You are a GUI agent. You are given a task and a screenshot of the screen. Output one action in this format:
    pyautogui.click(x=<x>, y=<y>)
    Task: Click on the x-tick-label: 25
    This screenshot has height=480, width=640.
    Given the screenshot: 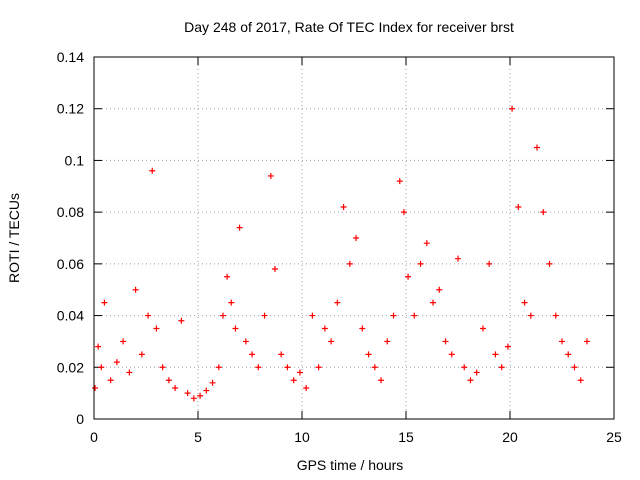 What is the action you would take?
    pyautogui.click(x=614, y=437)
    